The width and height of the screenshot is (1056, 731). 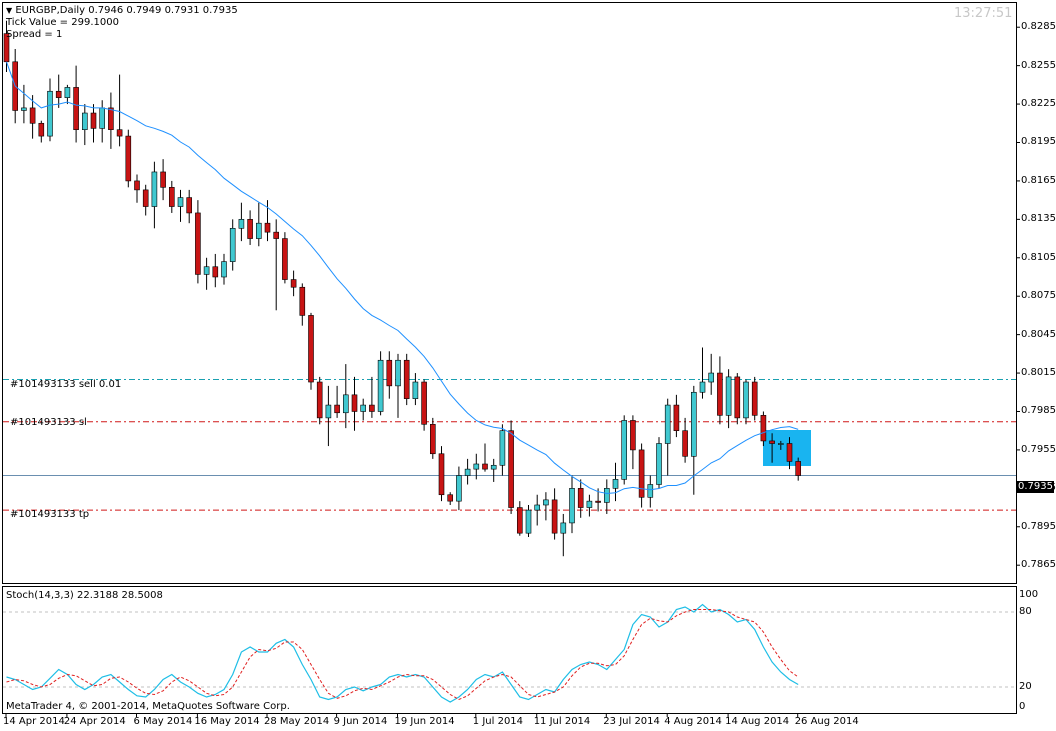 I want to click on price-axis-label: 0.7985, so click(x=1038, y=411).